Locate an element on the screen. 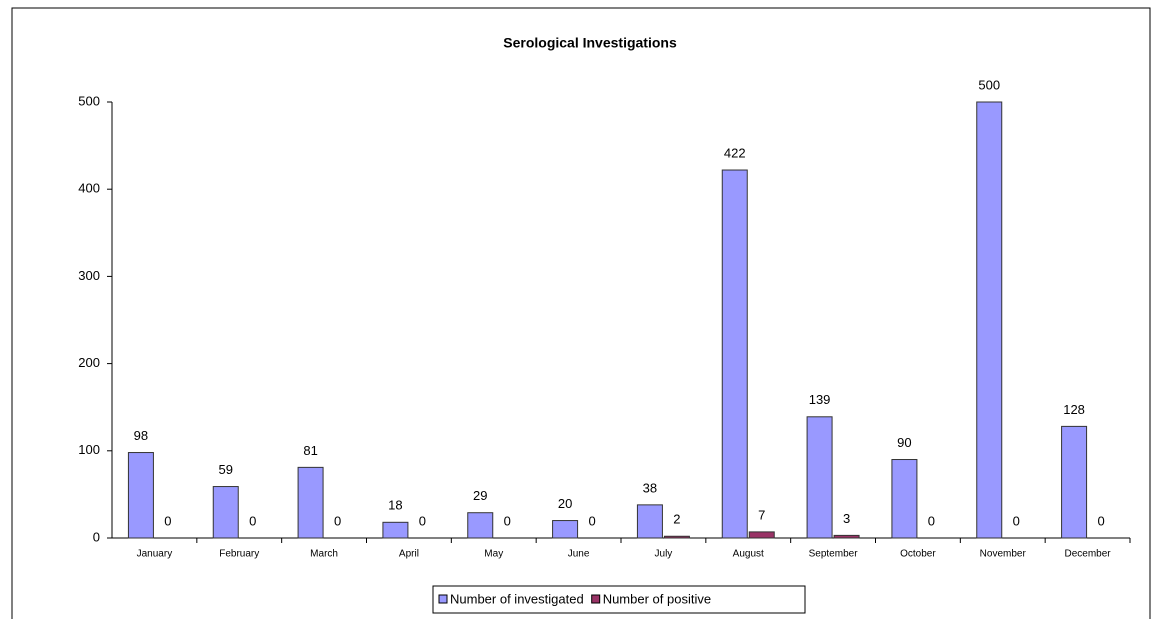 Image resolution: width=1163 pixels, height=619 pixels. value-label: 18 is located at coordinates (395, 505).